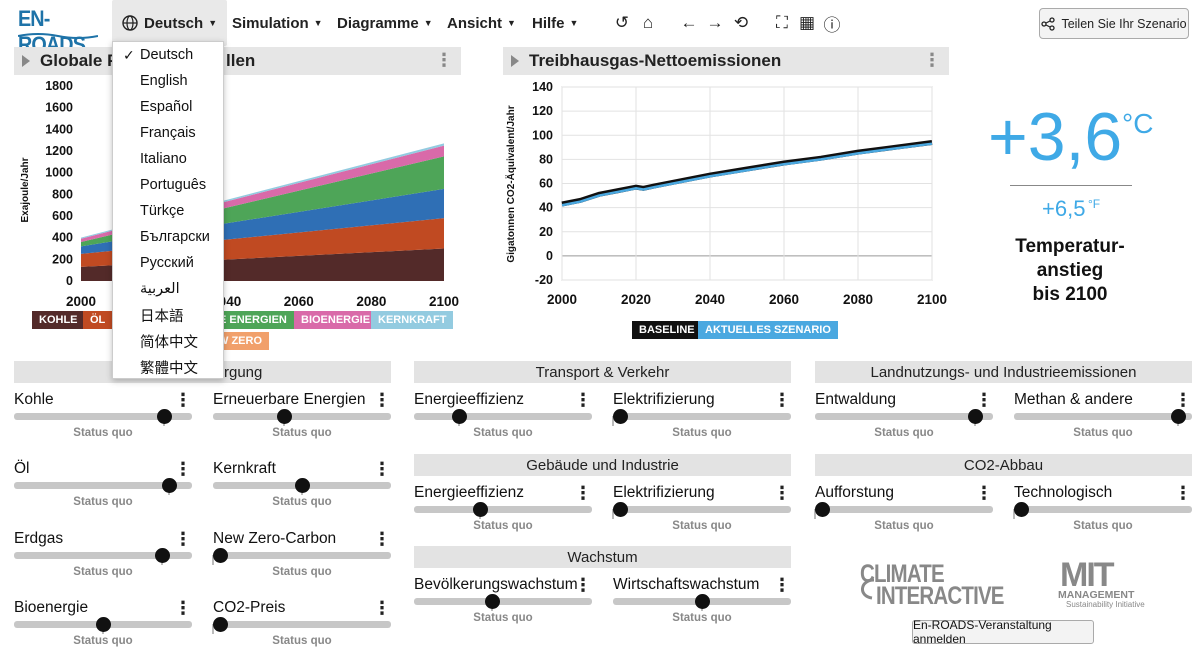 Image resolution: width=1200 pixels, height=657 pixels. Describe the element at coordinates (168, 133) in the screenshot. I see `language-option: Français` at that location.